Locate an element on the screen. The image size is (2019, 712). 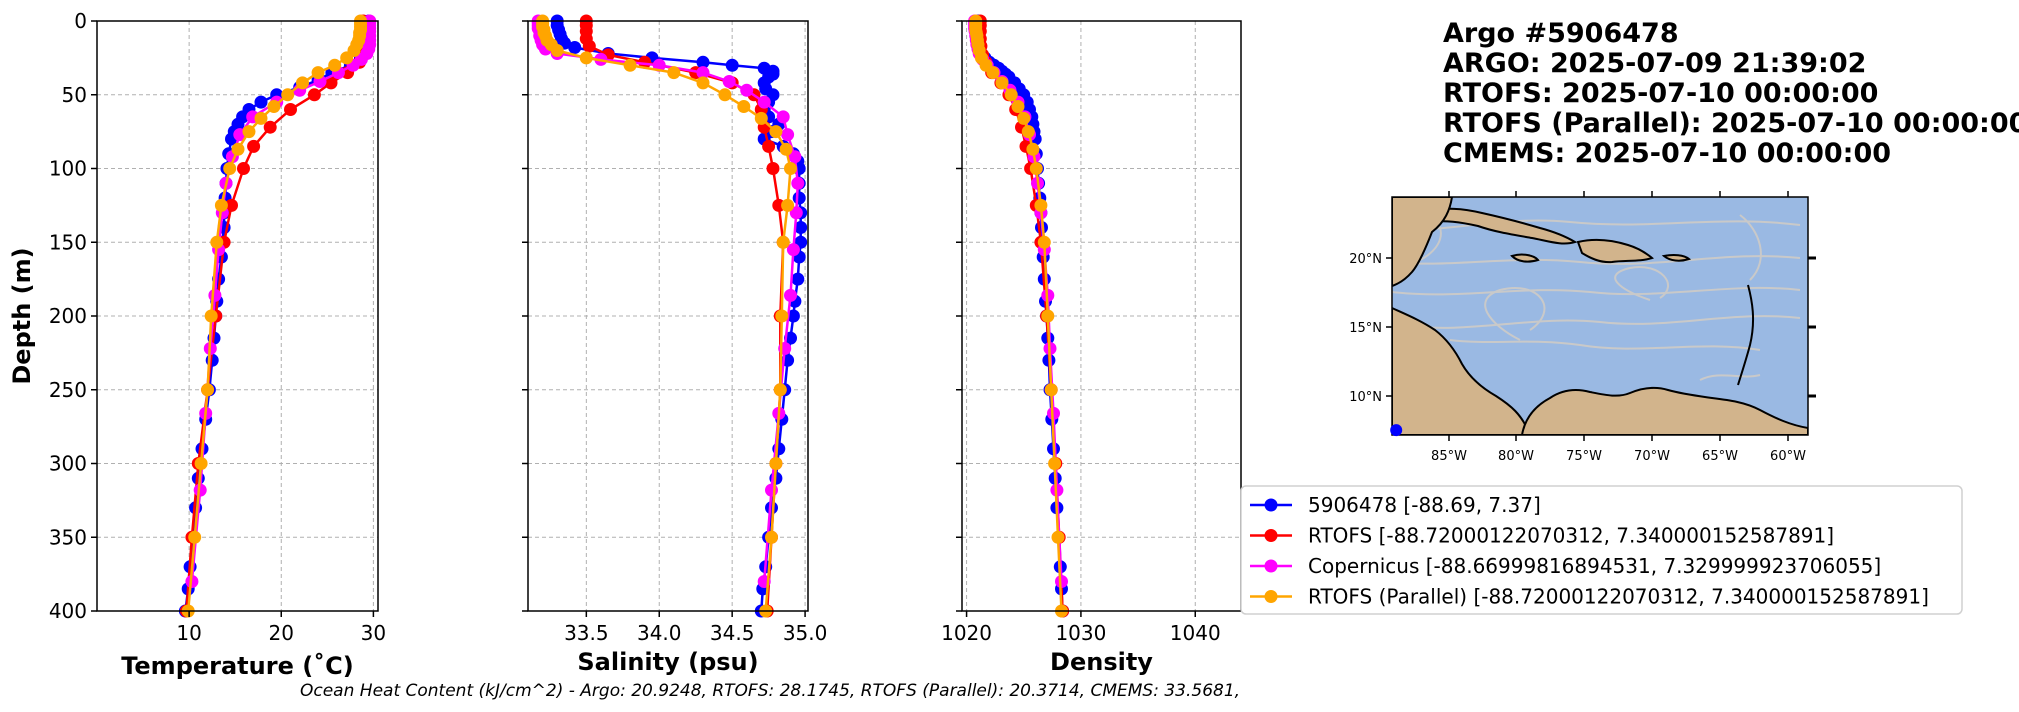
map-lon-label: 70°W is located at coordinates (1652, 456).